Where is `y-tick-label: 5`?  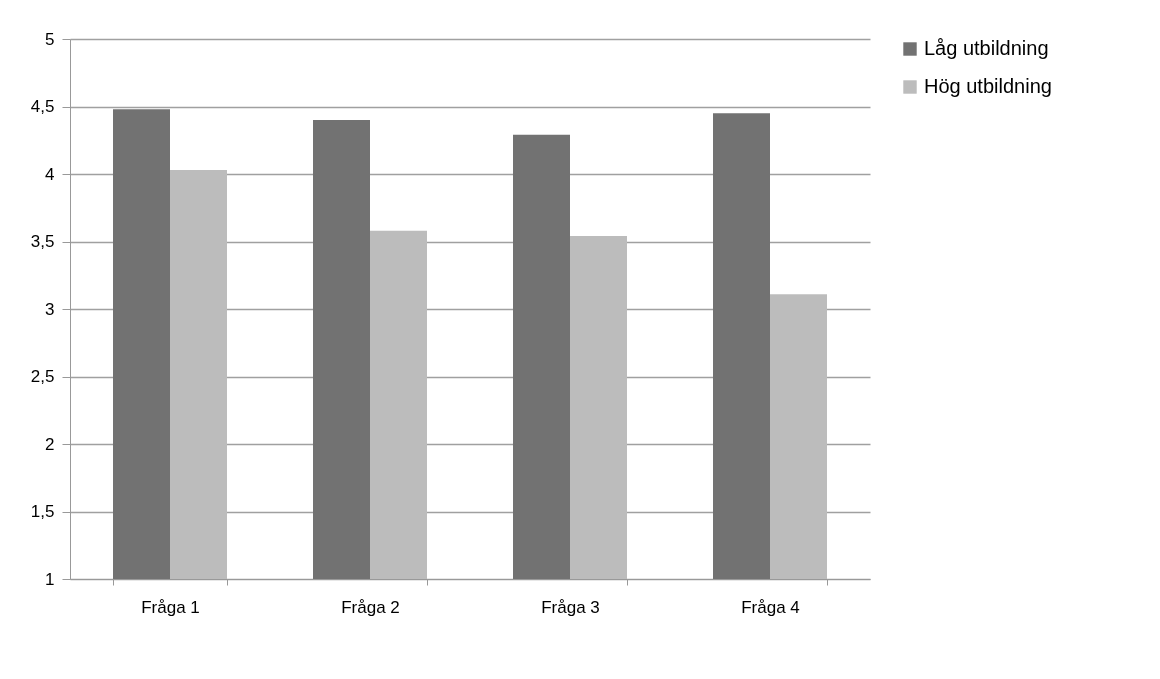 y-tick-label: 5 is located at coordinates (50, 39).